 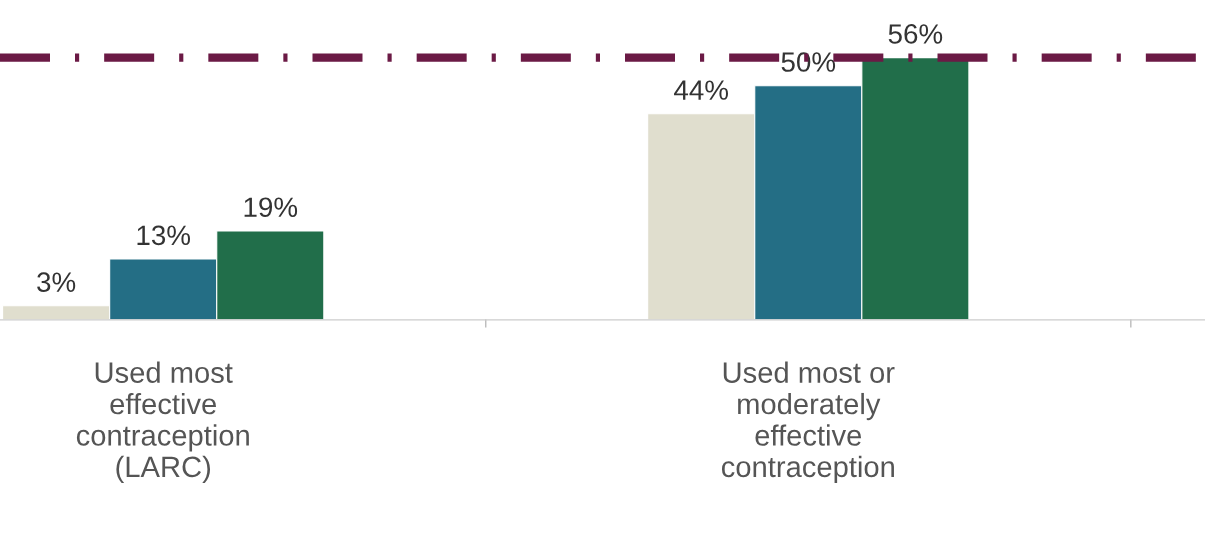 What do you see at coordinates (164, 235) in the screenshot?
I see `data-label: 13%` at bounding box center [164, 235].